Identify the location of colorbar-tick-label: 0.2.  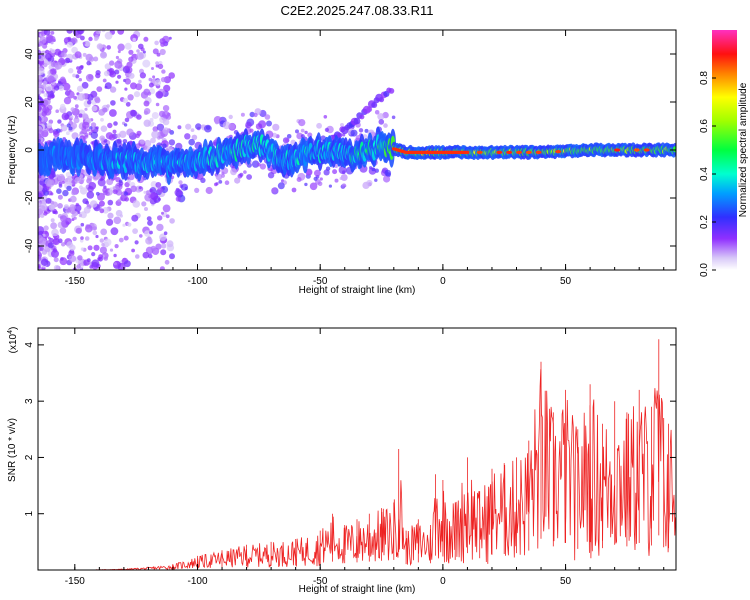
(704, 222).